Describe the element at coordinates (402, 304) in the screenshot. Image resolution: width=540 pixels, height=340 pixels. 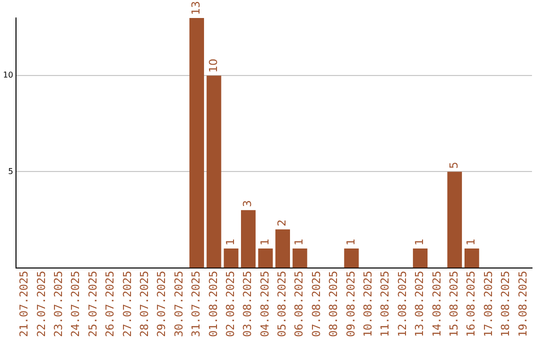
I see `x-tick-label: 12.08.2025` at that location.